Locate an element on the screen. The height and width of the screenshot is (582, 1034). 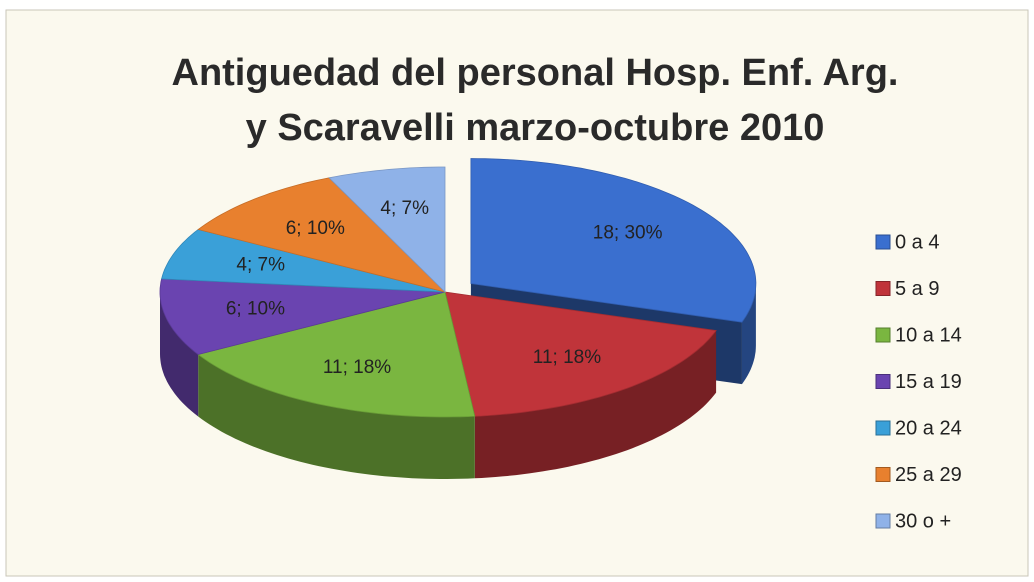
data-label: 18; 30% is located at coordinates (628, 233).